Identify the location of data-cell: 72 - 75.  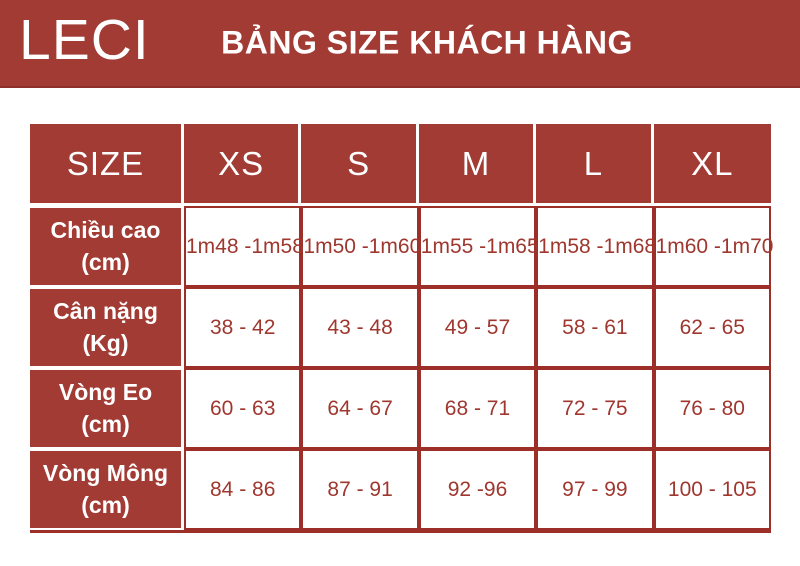
(595, 408).